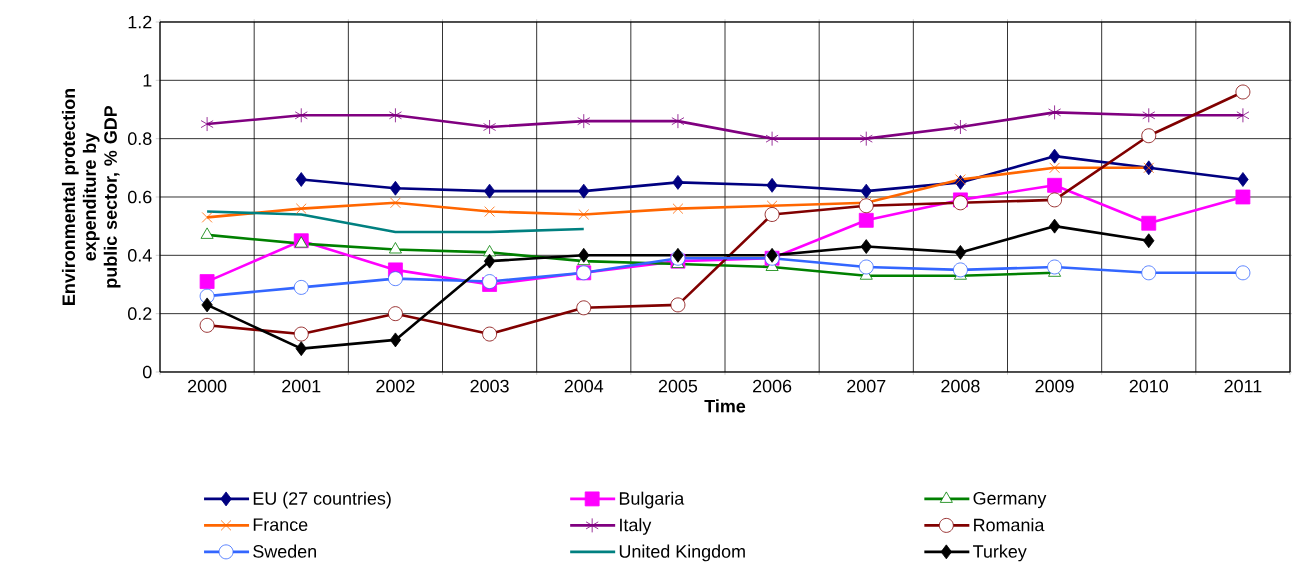 The width and height of the screenshot is (1292, 579). Describe the element at coordinates (584, 386) in the screenshot. I see `x-tick-label: 2004` at that location.